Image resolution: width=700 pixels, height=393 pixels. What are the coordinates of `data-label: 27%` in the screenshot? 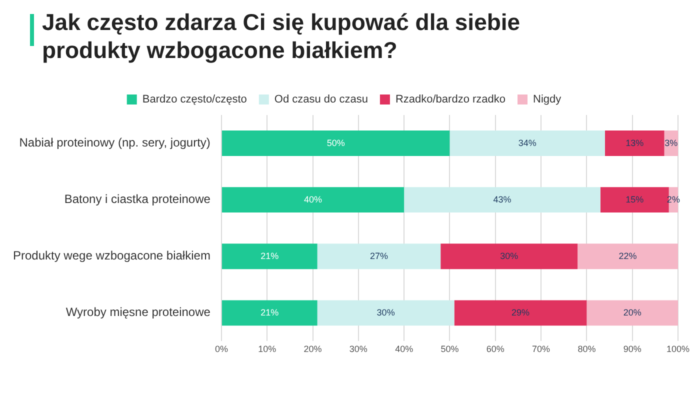 It's located at (379, 255).